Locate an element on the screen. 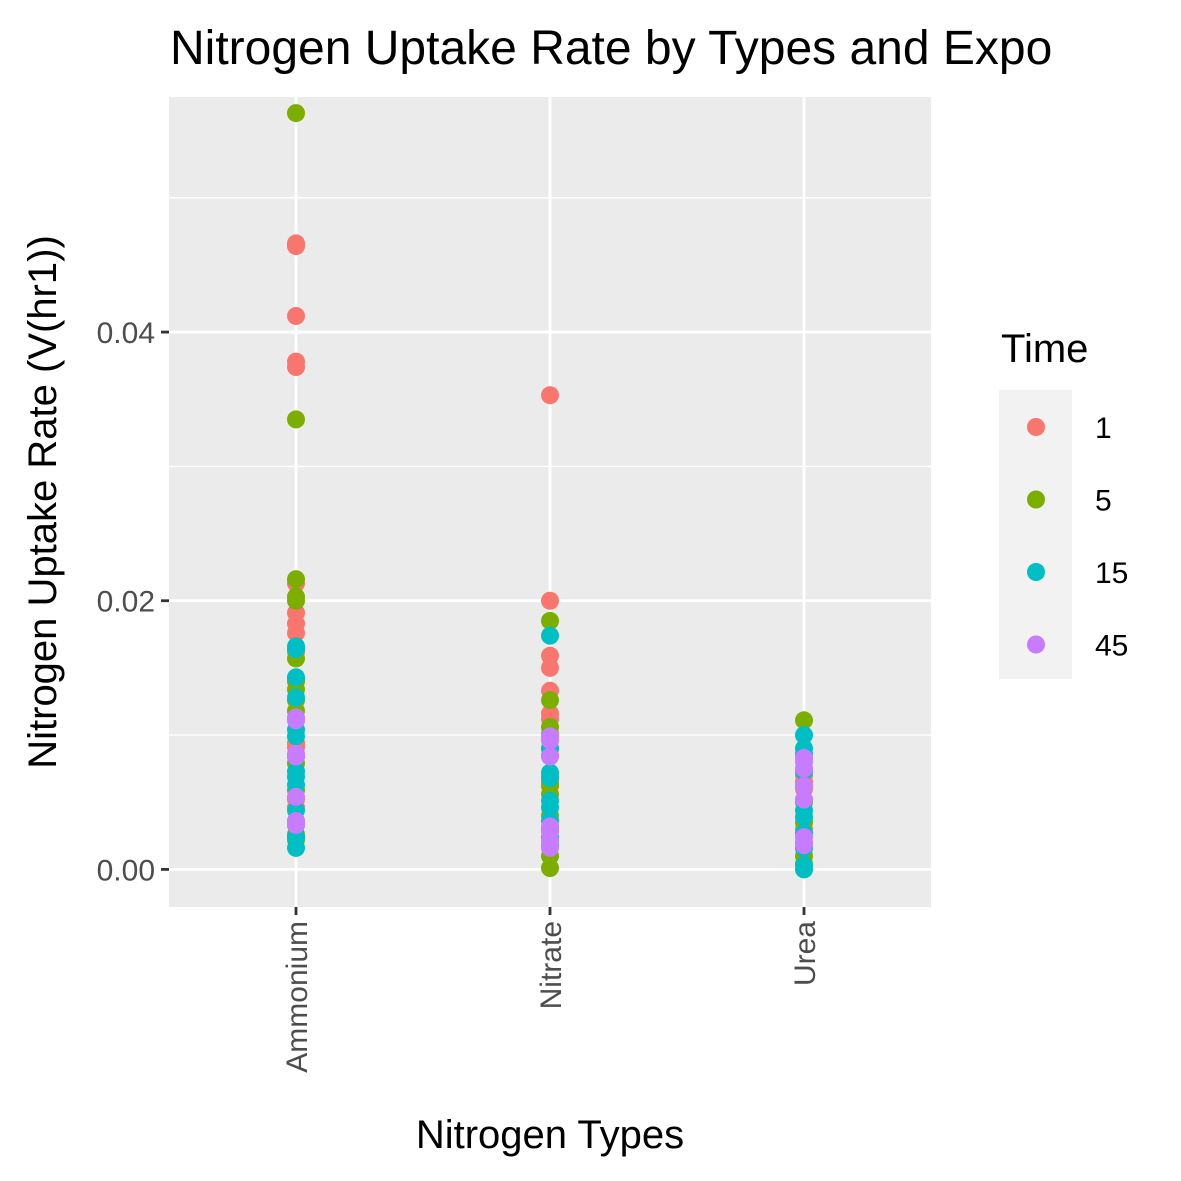 This screenshot has width=1181, height=1181. x-tick-label: Ammonium is located at coordinates (297, 997).